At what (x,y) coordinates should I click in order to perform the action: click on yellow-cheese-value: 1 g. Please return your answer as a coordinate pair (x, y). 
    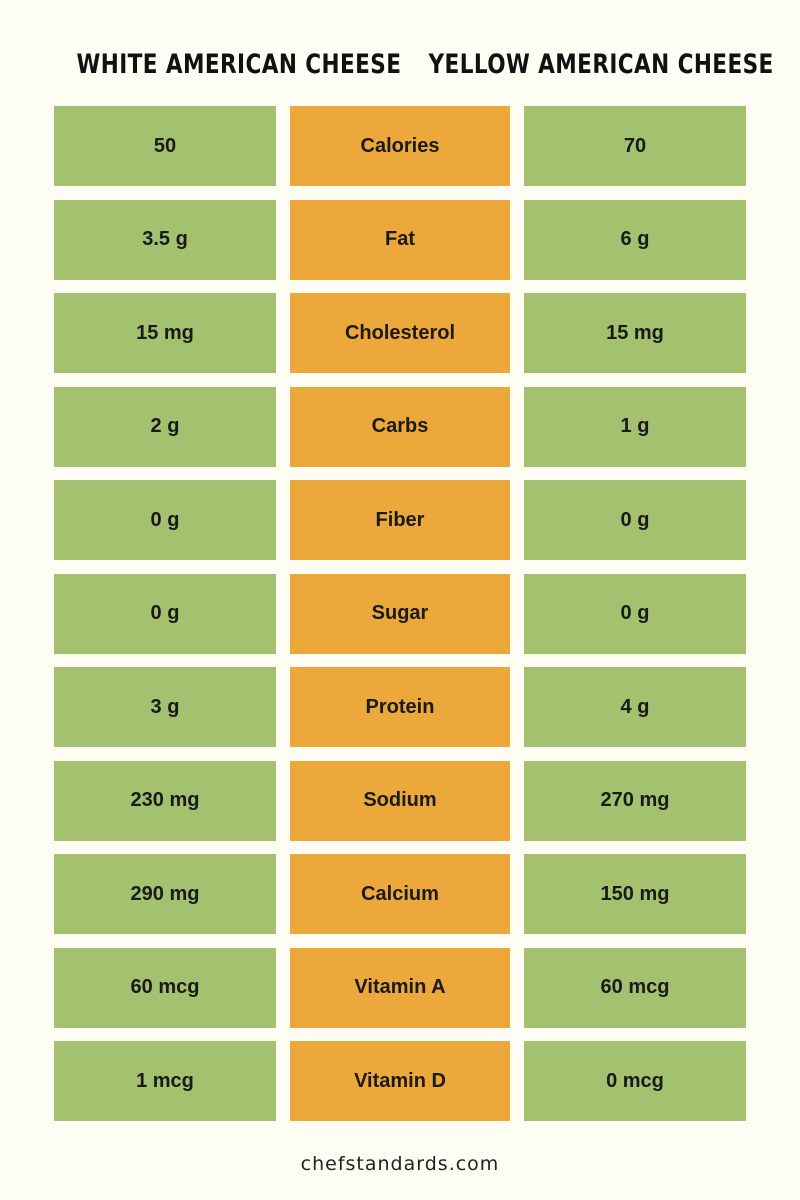
    Looking at the image, I should click on (635, 426).